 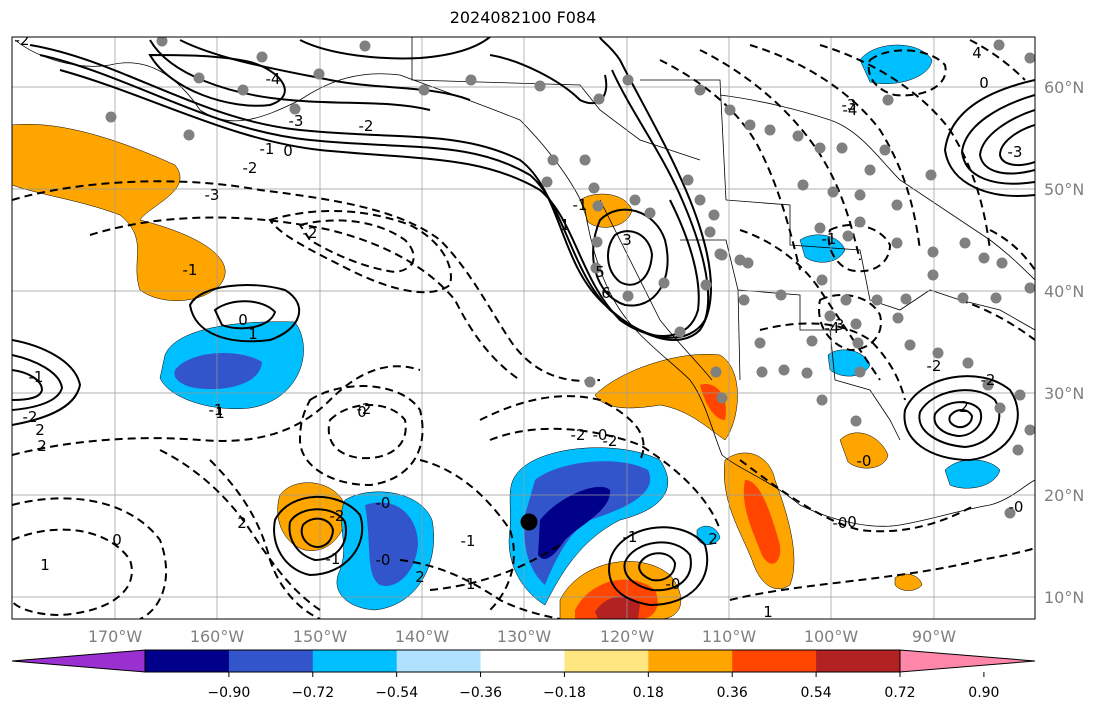 I want to click on colorbar-tick-label: 0.90, so click(x=983, y=693).